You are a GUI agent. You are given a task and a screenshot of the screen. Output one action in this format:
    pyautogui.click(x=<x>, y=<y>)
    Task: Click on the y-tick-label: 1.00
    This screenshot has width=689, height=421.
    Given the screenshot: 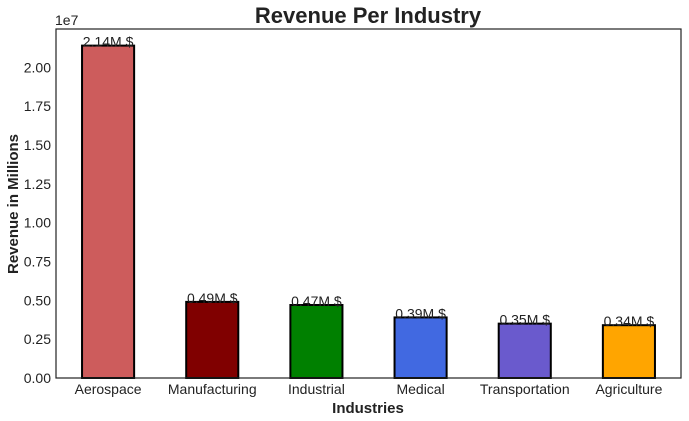 What is the action you would take?
    pyautogui.click(x=37, y=223)
    